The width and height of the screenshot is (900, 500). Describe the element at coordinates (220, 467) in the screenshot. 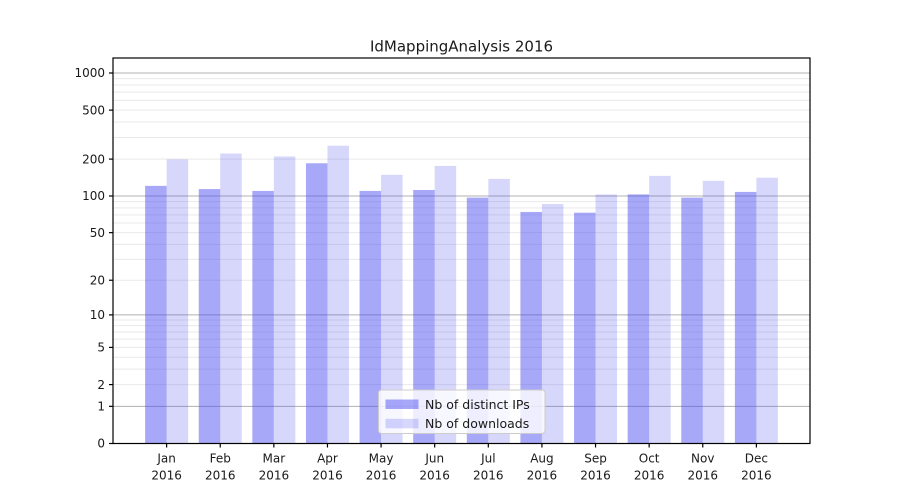

I see `x-tick-label: Feb 2016` at that location.